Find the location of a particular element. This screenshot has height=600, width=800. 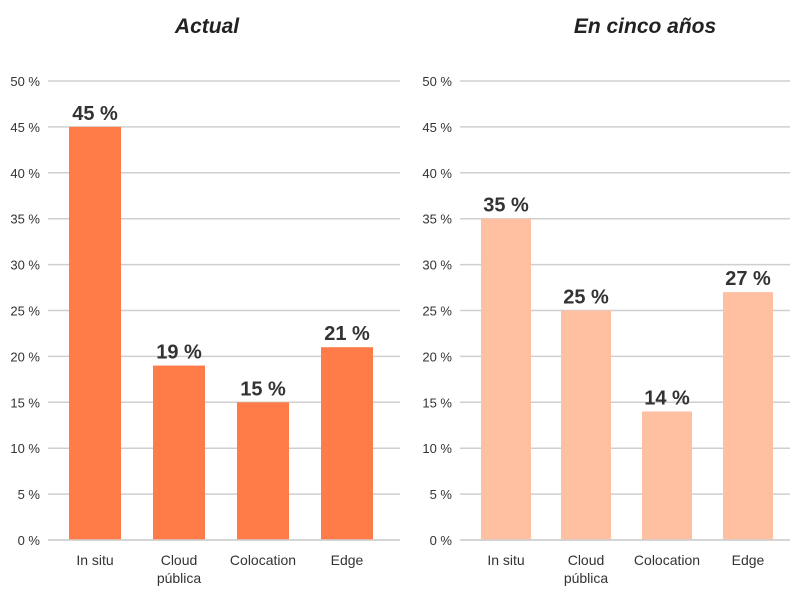

chart-title: En cinco años is located at coordinates (645, 26).